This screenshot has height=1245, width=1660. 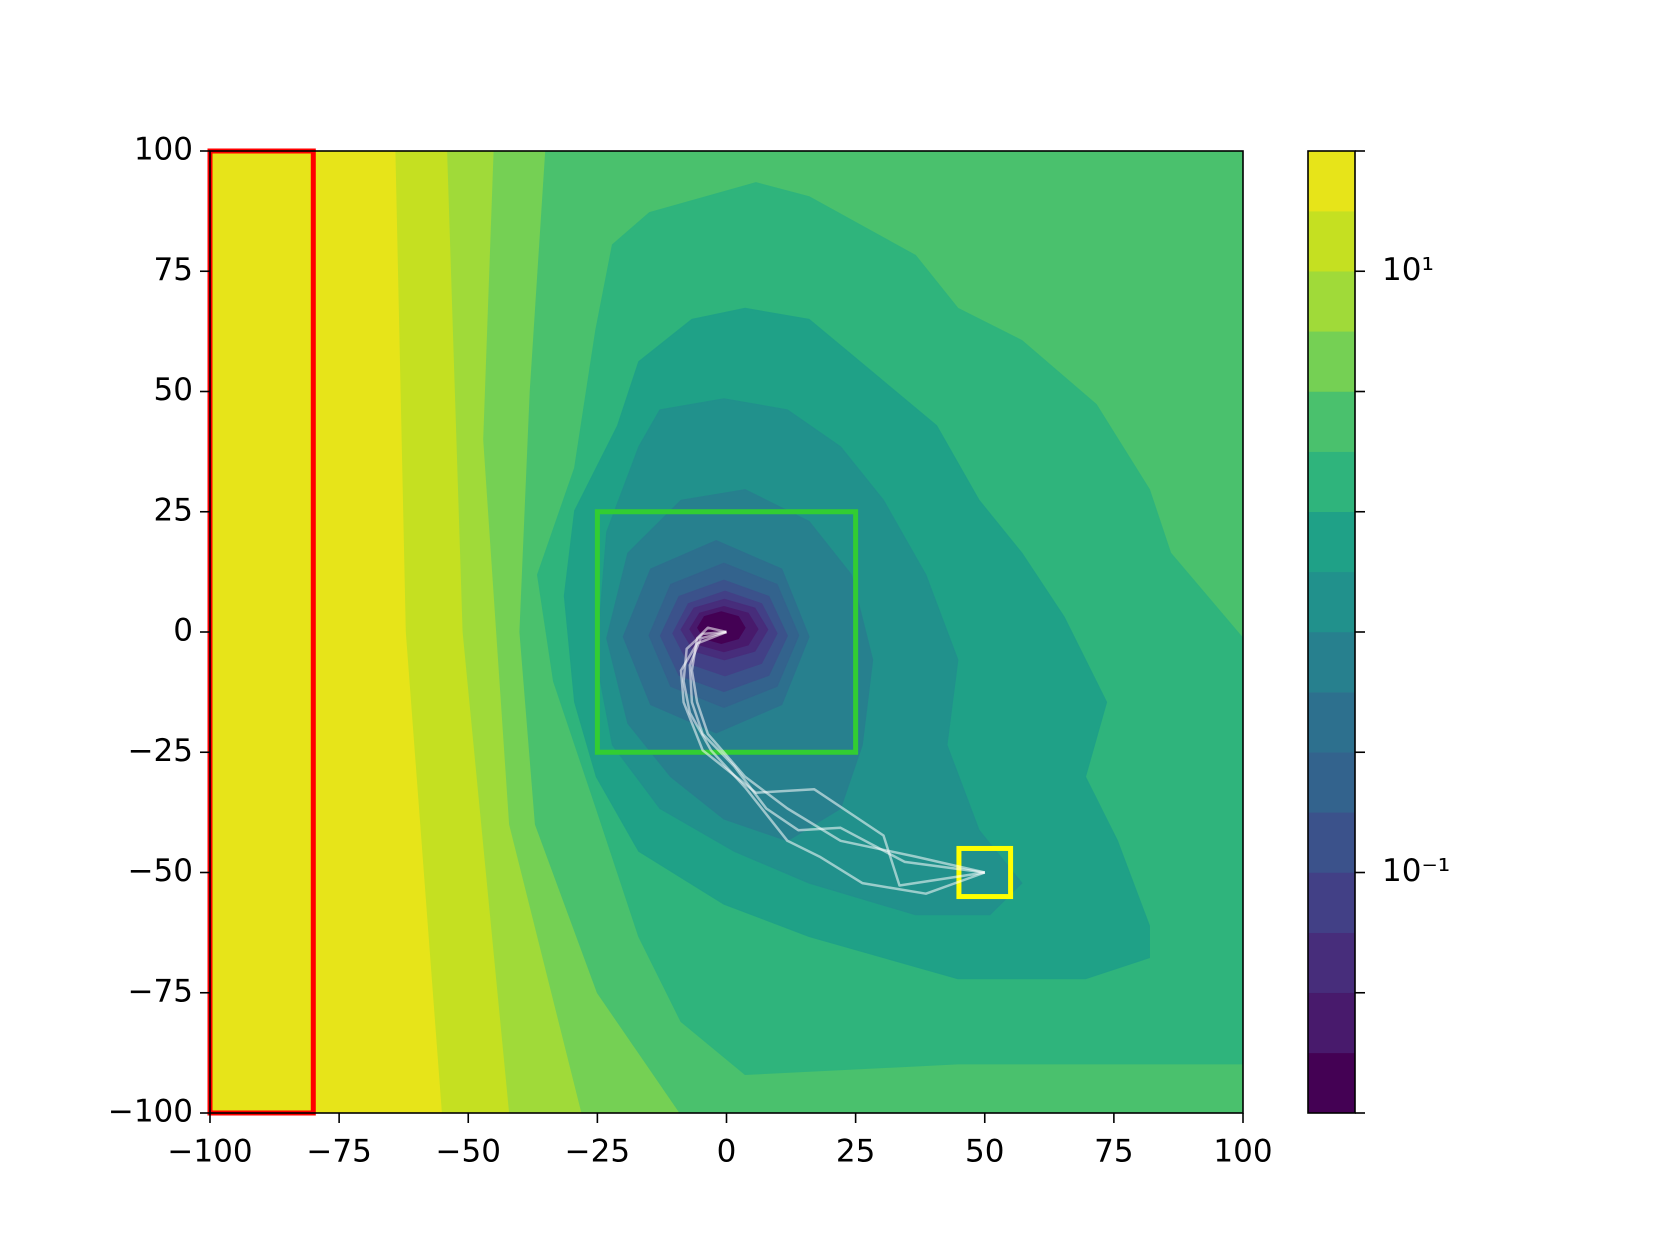 I want to click on y-tick-label: 50, so click(x=173, y=390).